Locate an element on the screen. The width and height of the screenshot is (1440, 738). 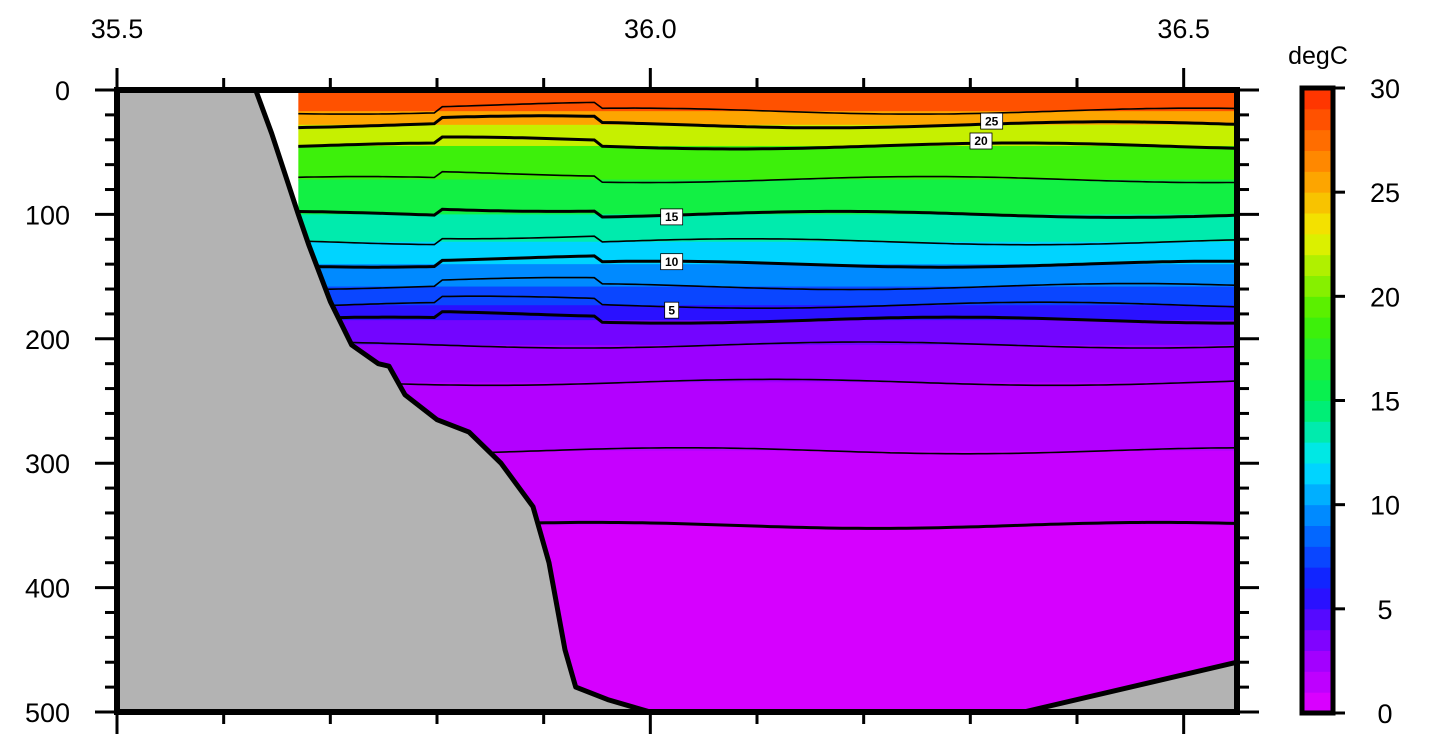
y-tick-label: 400 is located at coordinates (47, 589).